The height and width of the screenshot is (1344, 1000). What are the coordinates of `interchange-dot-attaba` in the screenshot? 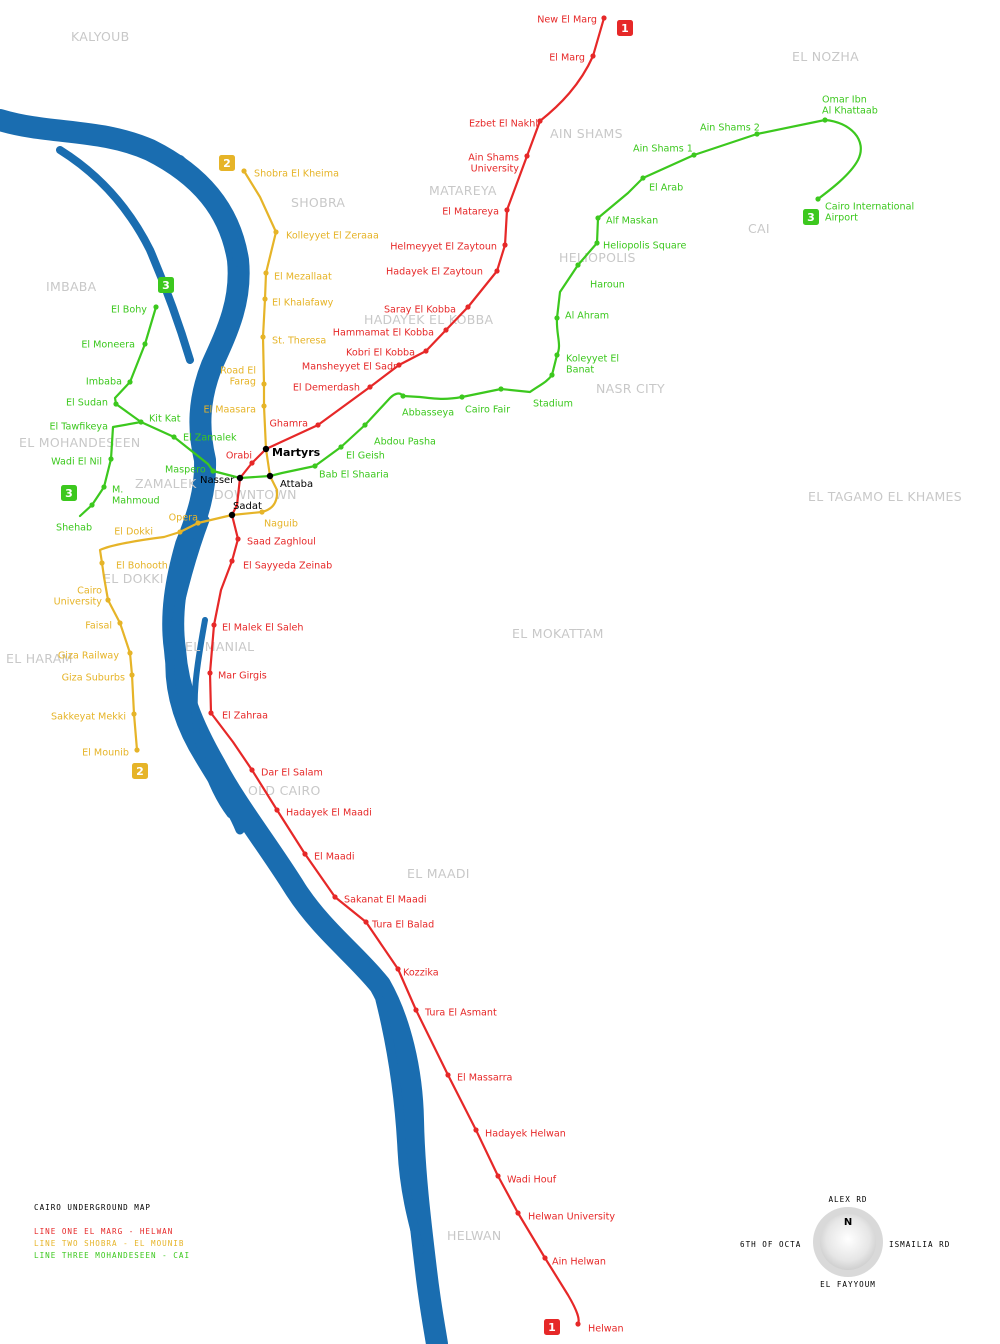 It's located at (270, 476).